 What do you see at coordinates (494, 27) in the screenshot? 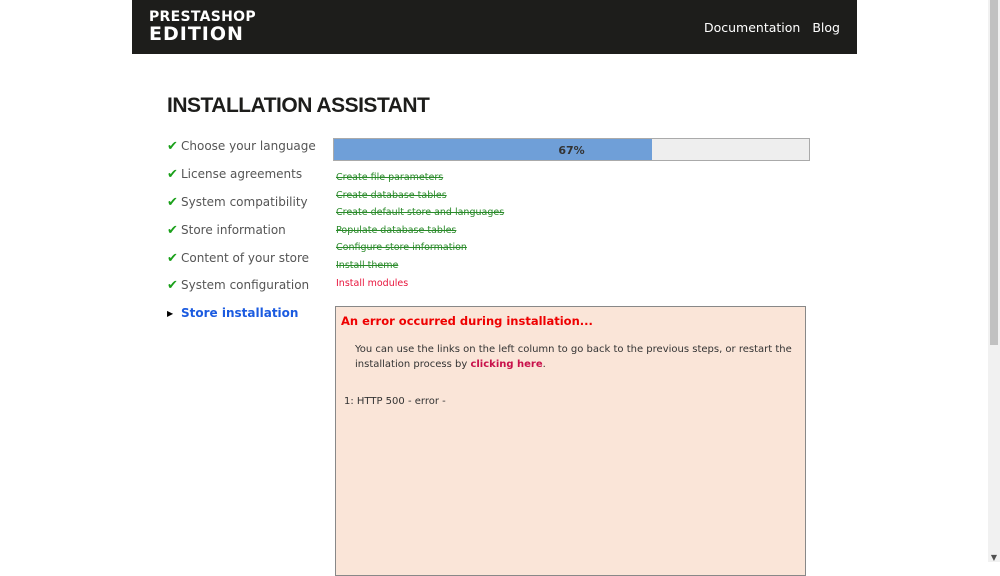
I see `header: PRESTASHOP EDITION Documentation Blog` at bounding box center [494, 27].